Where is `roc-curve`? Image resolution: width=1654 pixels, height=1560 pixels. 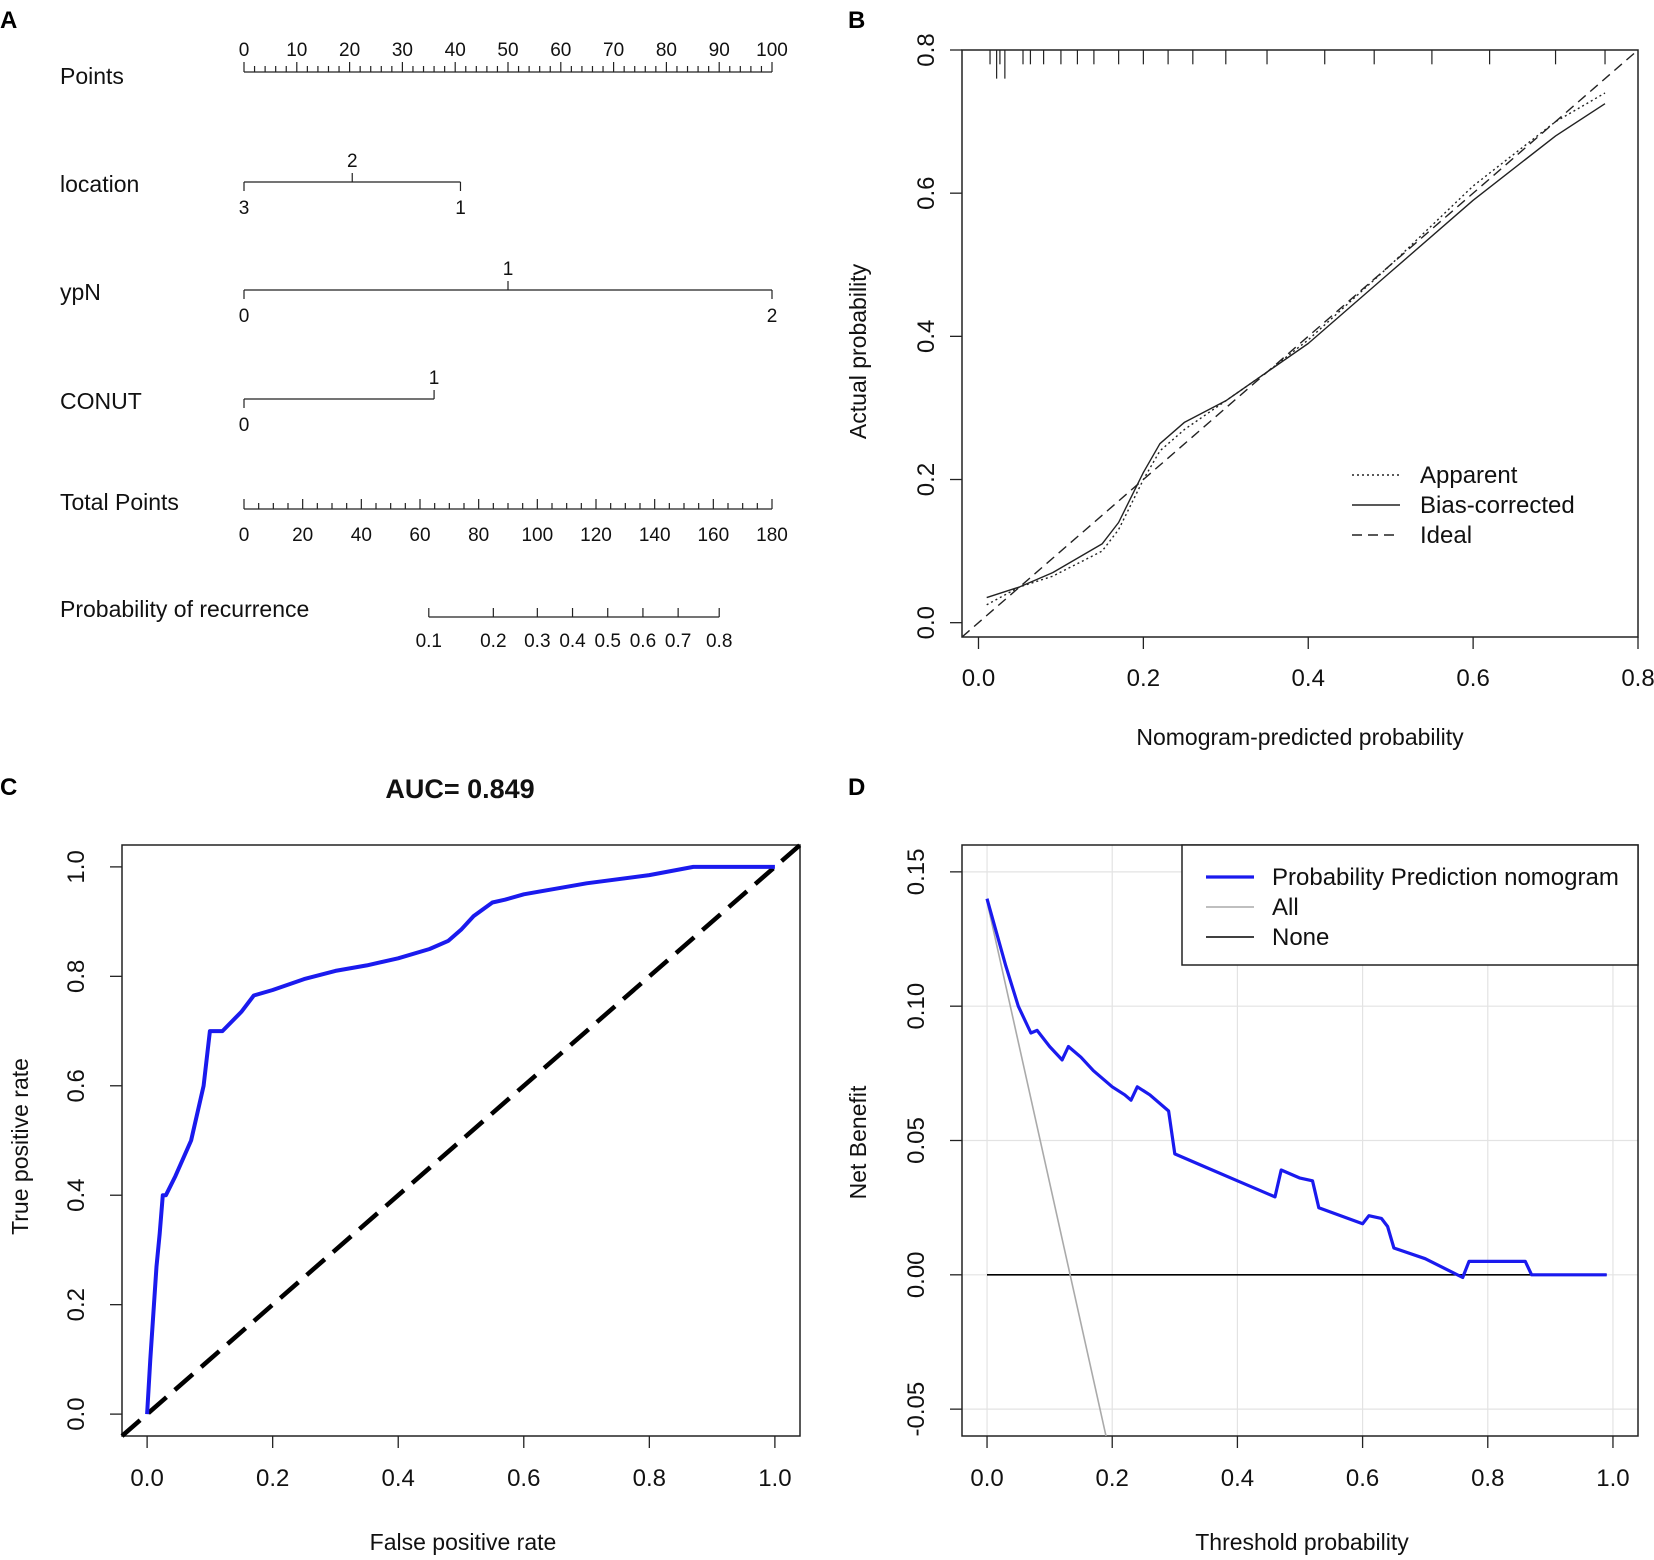 roc-curve is located at coordinates (460, 1139).